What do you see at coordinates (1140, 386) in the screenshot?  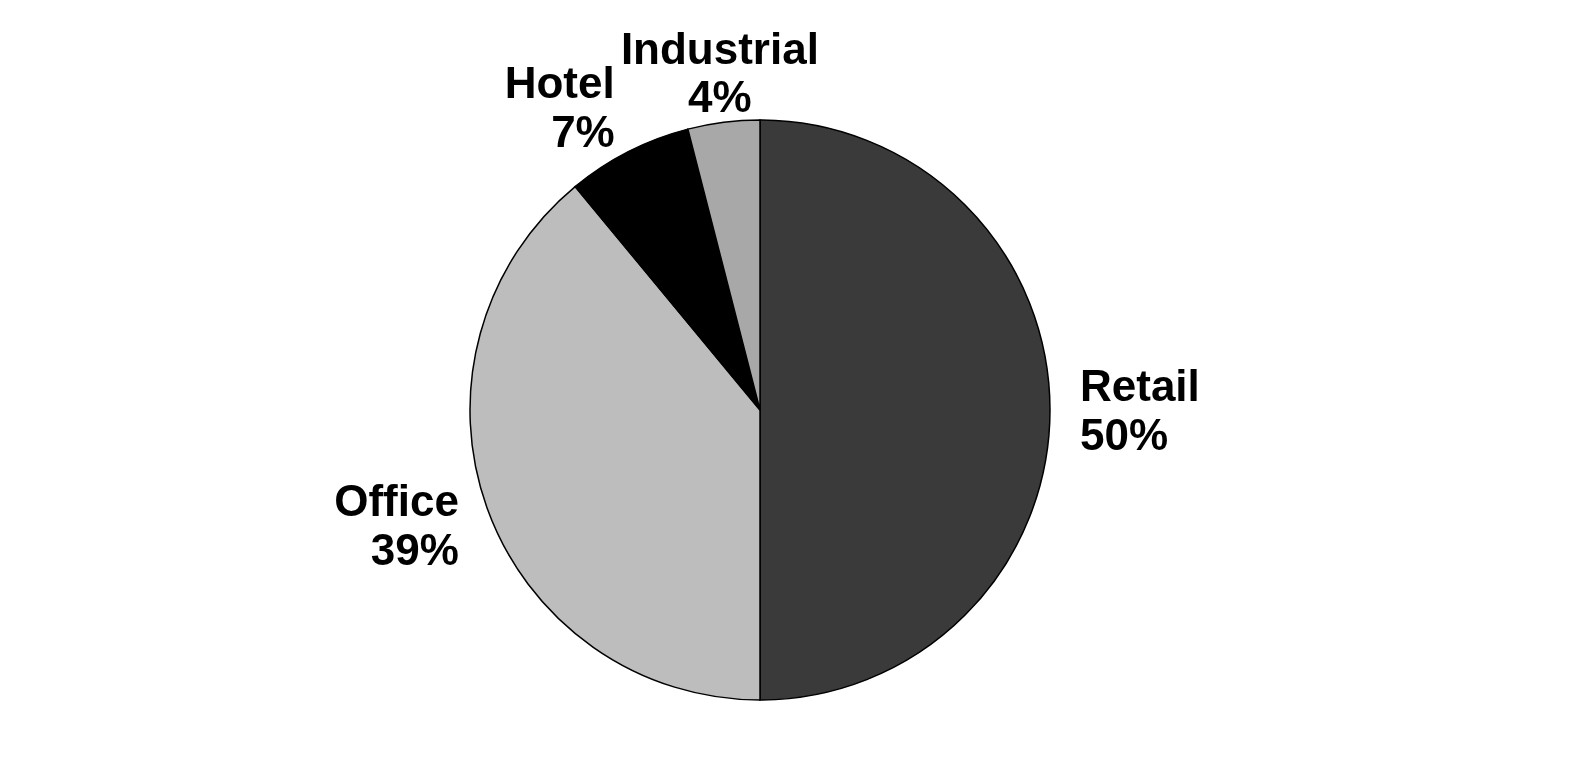 I see `slice-label: Retail` at bounding box center [1140, 386].